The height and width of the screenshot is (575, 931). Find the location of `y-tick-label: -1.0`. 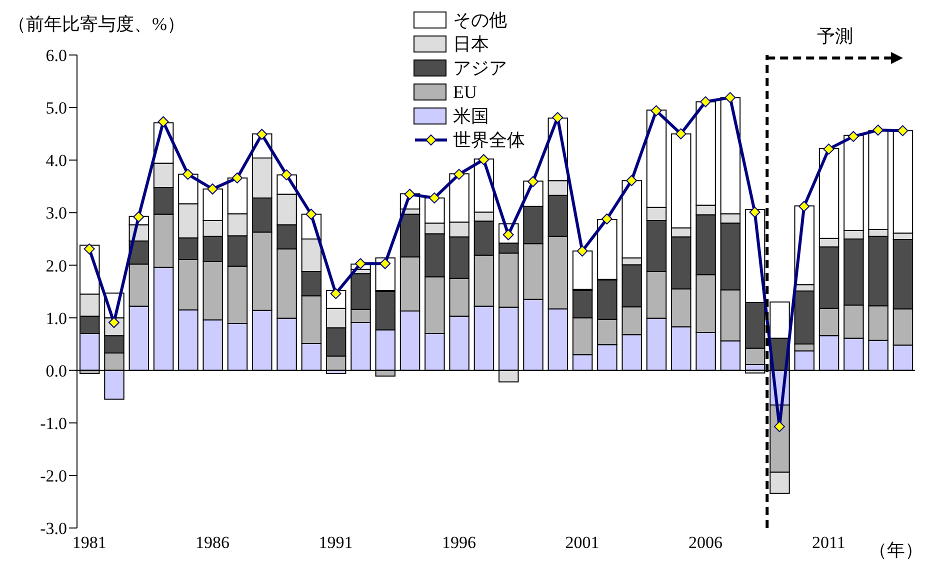

y-tick-label: -1.0 is located at coordinates (53, 423).